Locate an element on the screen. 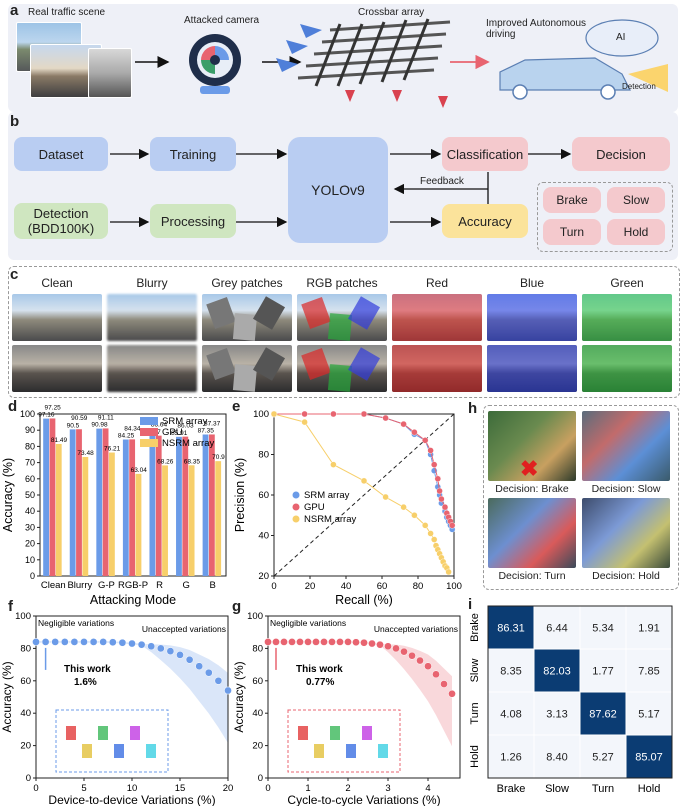  column-label: Slow is located at coordinates (557, 789).